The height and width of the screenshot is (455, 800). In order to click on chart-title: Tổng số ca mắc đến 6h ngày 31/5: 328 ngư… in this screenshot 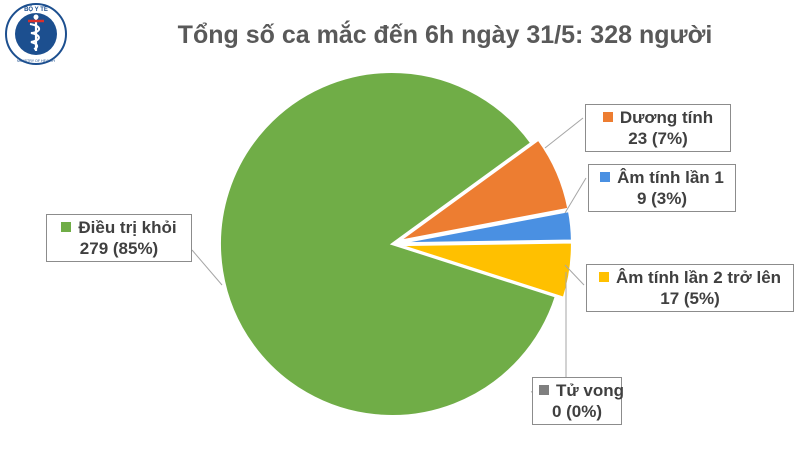, I will do `click(445, 35)`.